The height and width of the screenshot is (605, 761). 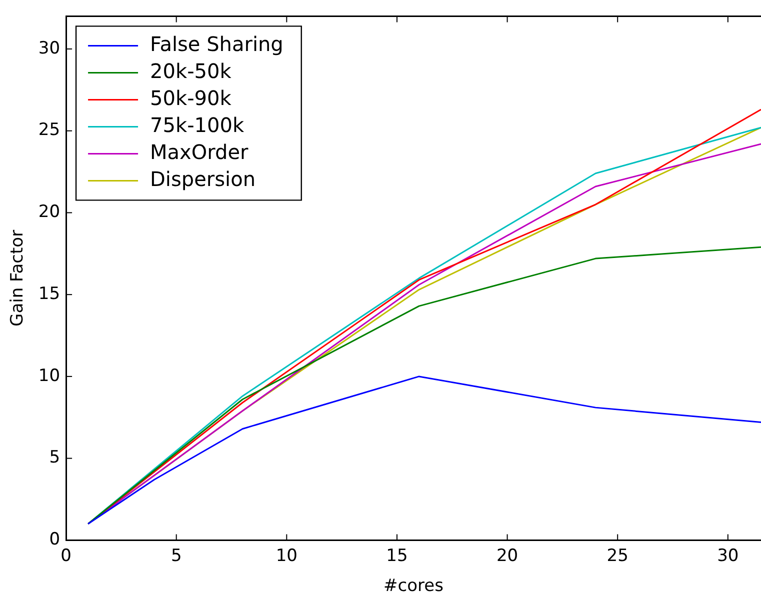 What do you see at coordinates (397, 556) in the screenshot?
I see `x-tick-label: 15` at bounding box center [397, 556].